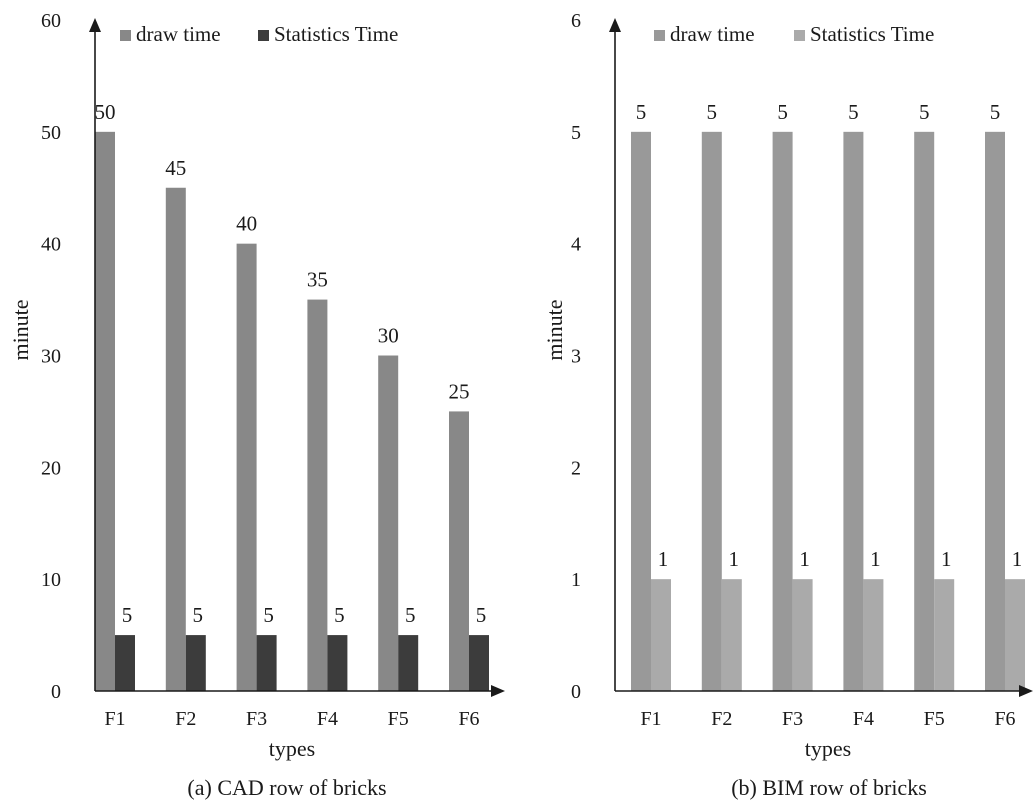 The width and height of the screenshot is (1035, 807). I want to click on y-tick-label: 50, so click(51, 133).